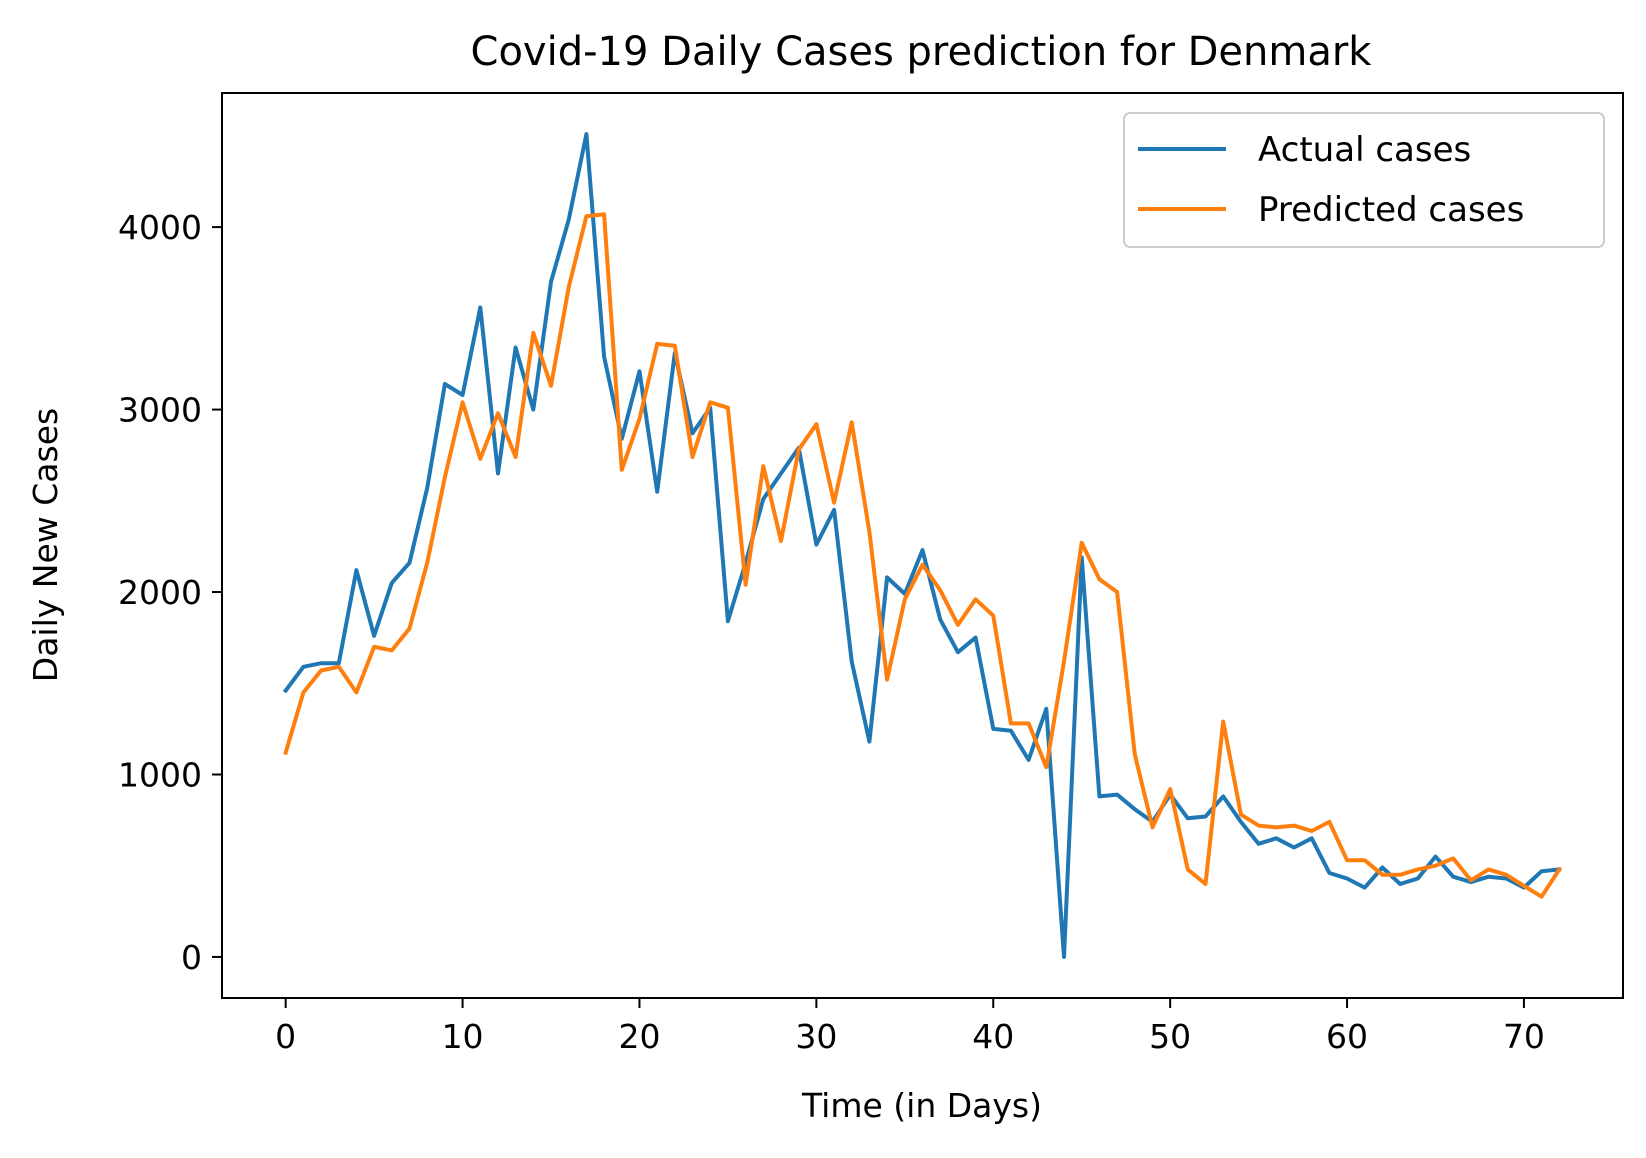  What do you see at coordinates (1347, 1036) in the screenshot?
I see `x-tick-label: 60` at bounding box center [1347, 1036].